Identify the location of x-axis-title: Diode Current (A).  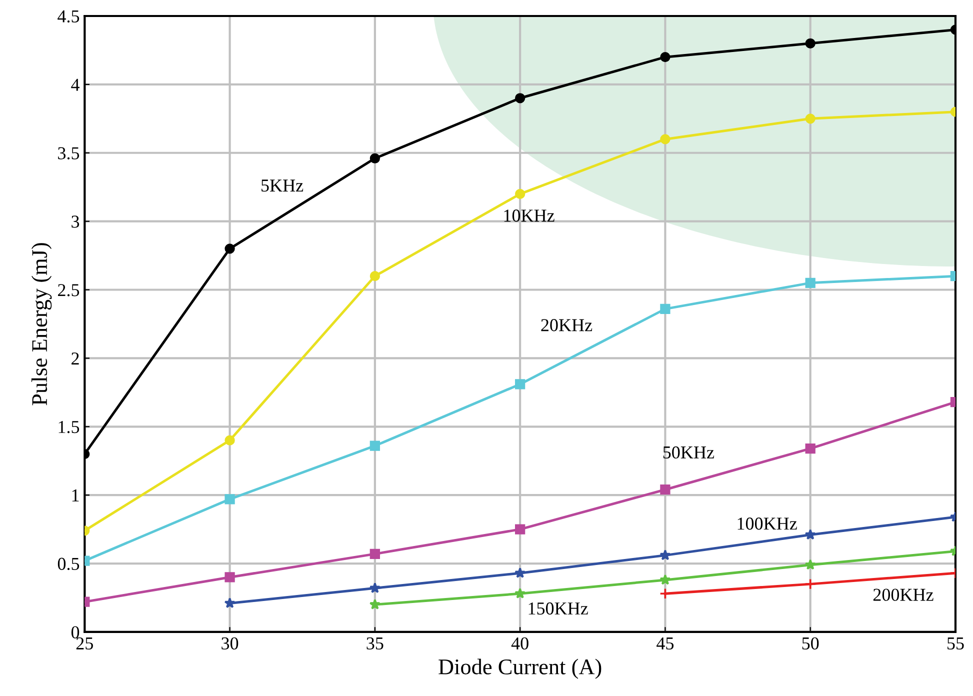
(520, 668).